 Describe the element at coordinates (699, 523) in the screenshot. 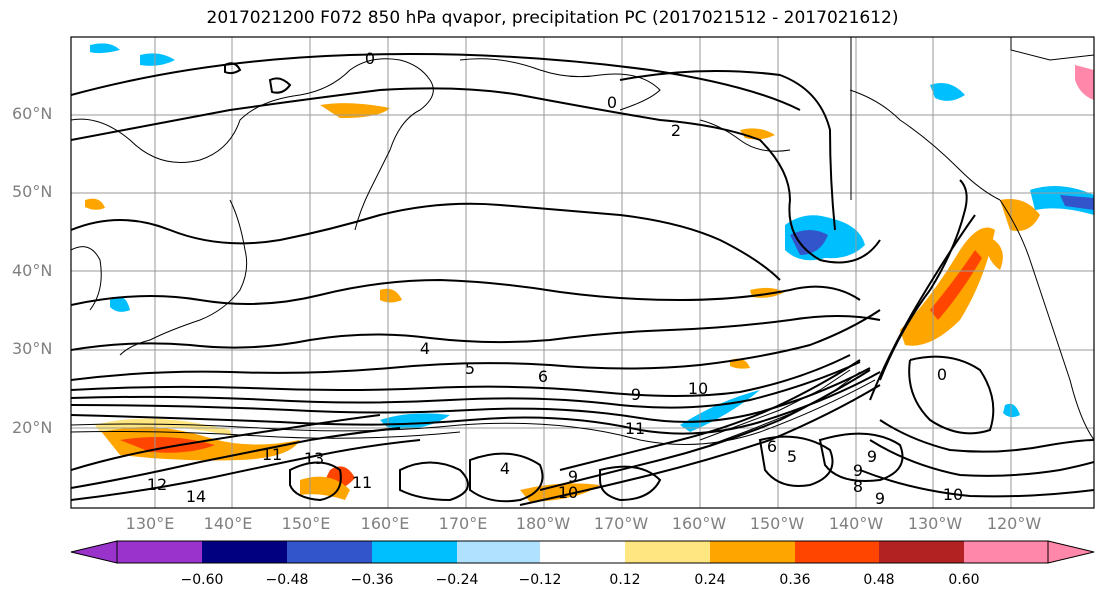

I see `lon-label: 160°W` at that location.